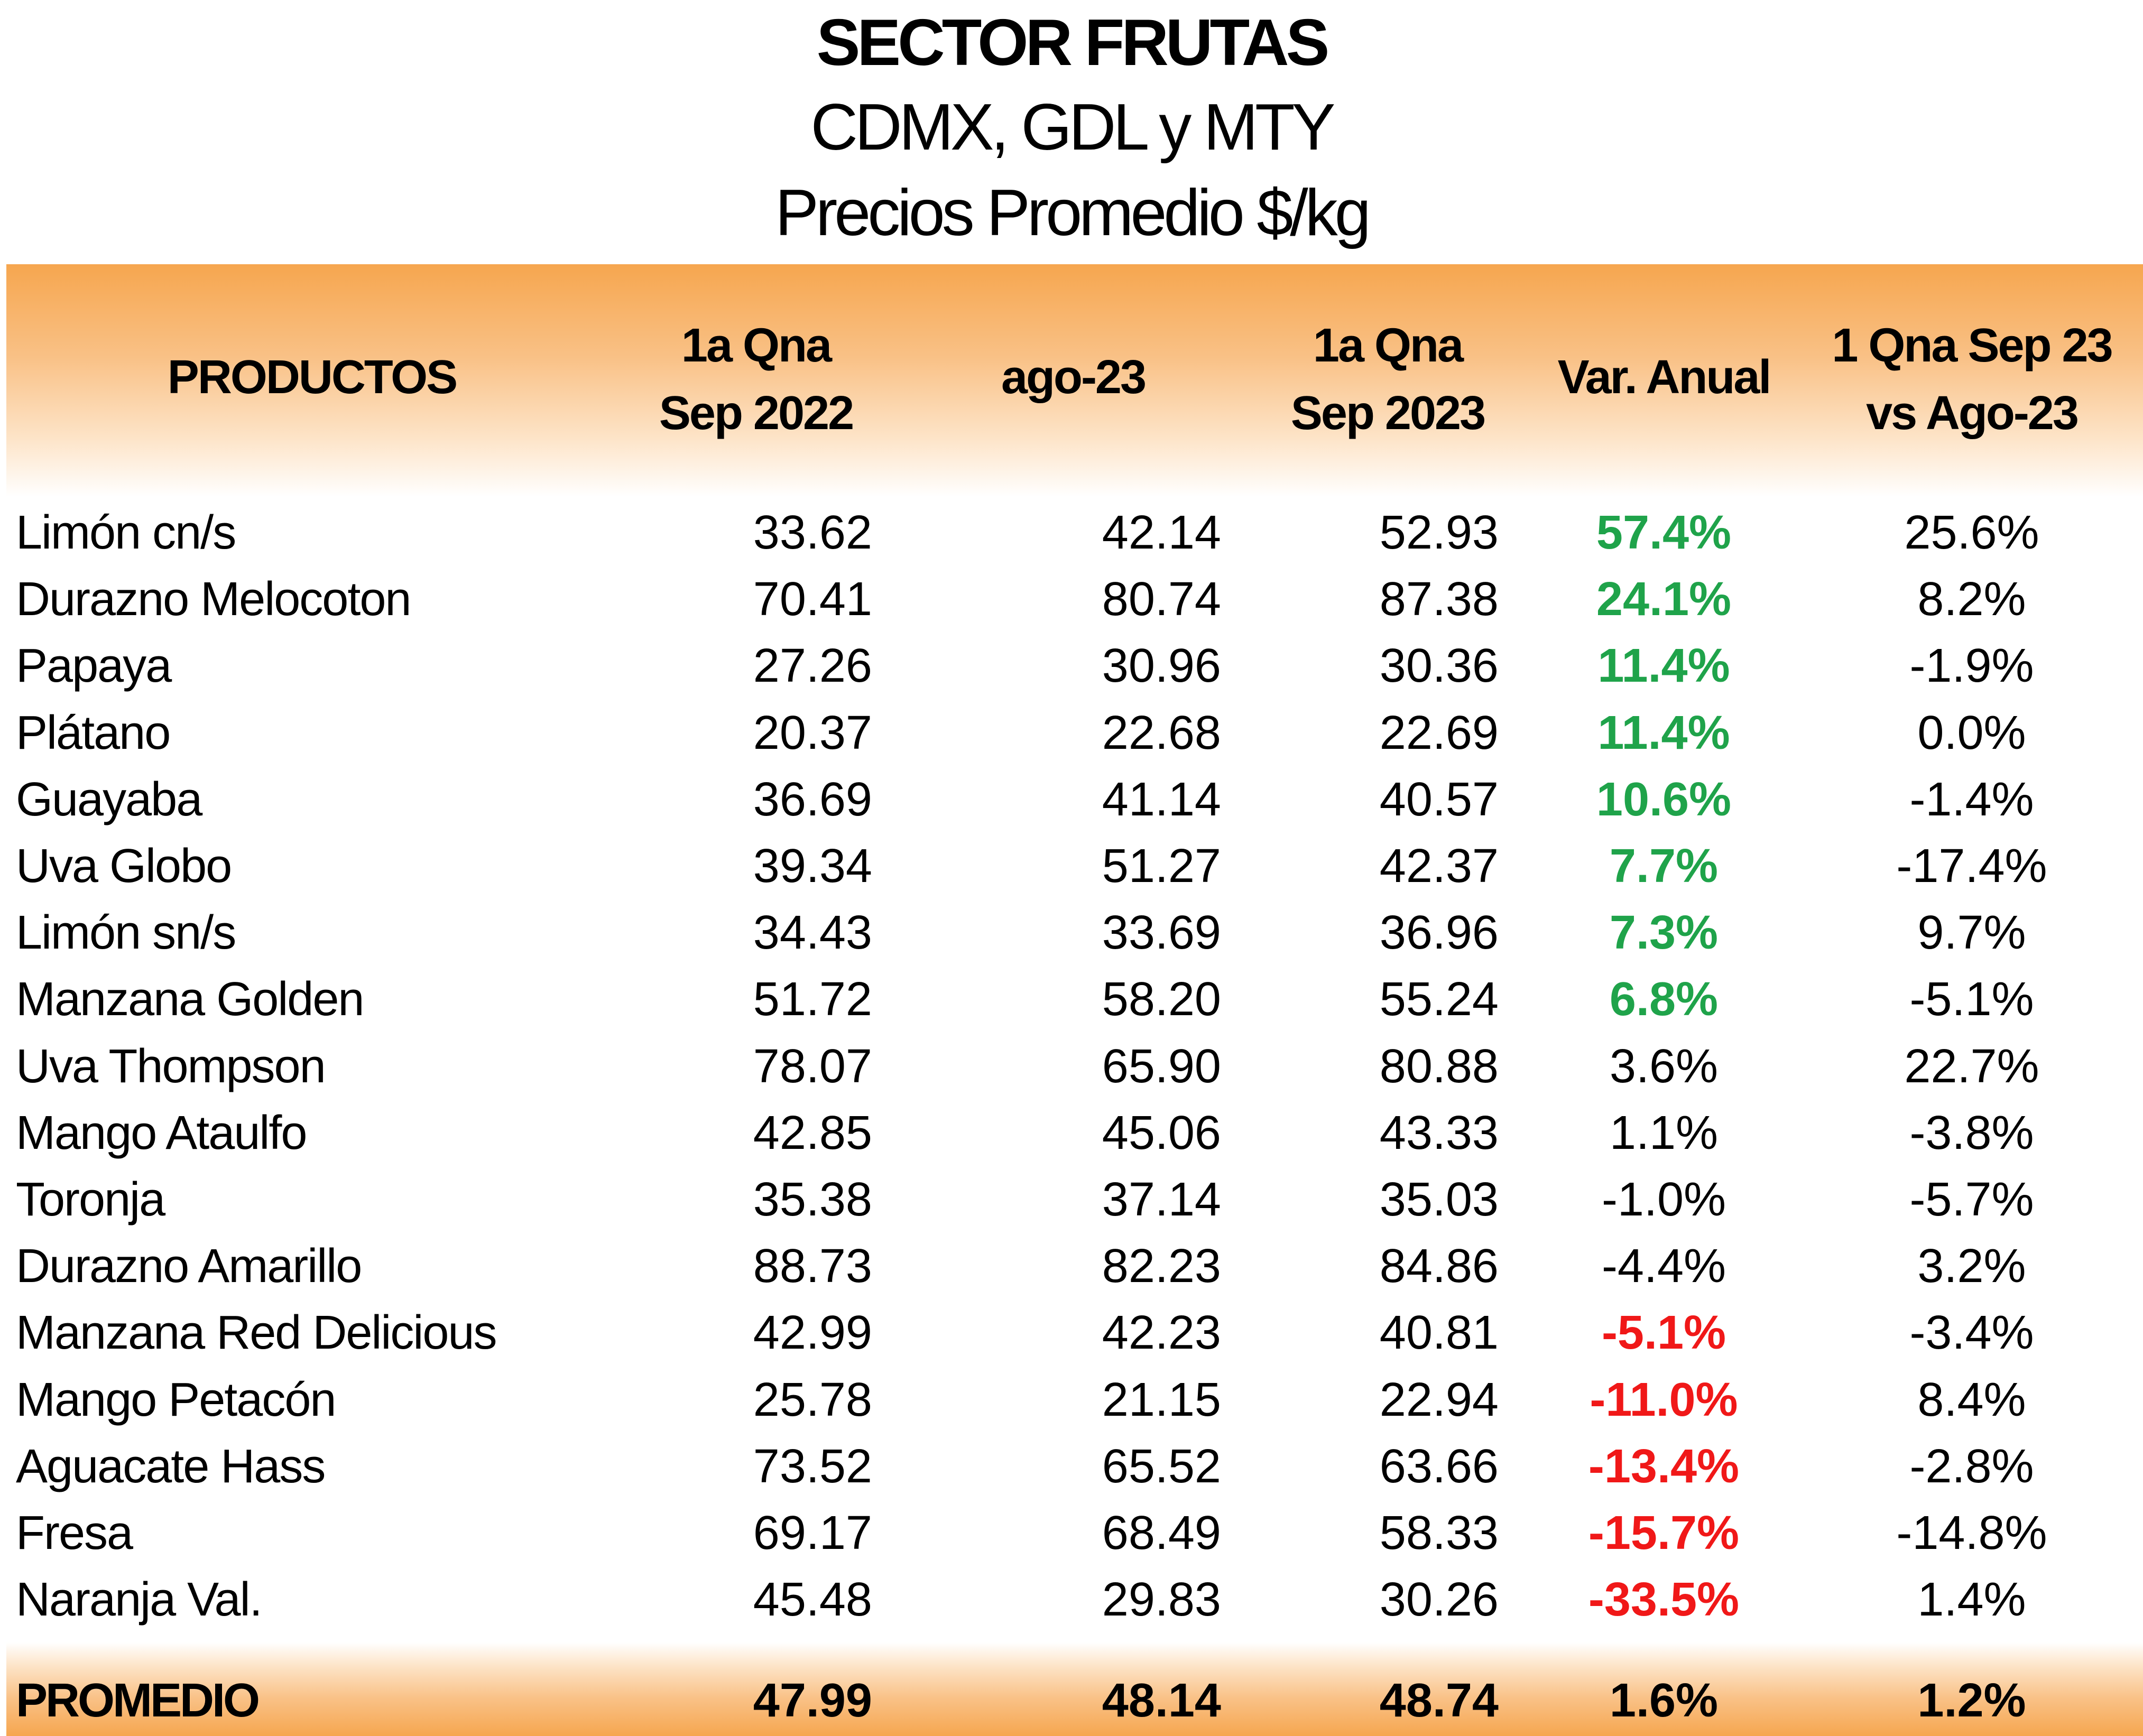  Describe the element at coordinates (1439, 1133) in the screenshot. I see `price-sep-2023: 43.33` at that location.